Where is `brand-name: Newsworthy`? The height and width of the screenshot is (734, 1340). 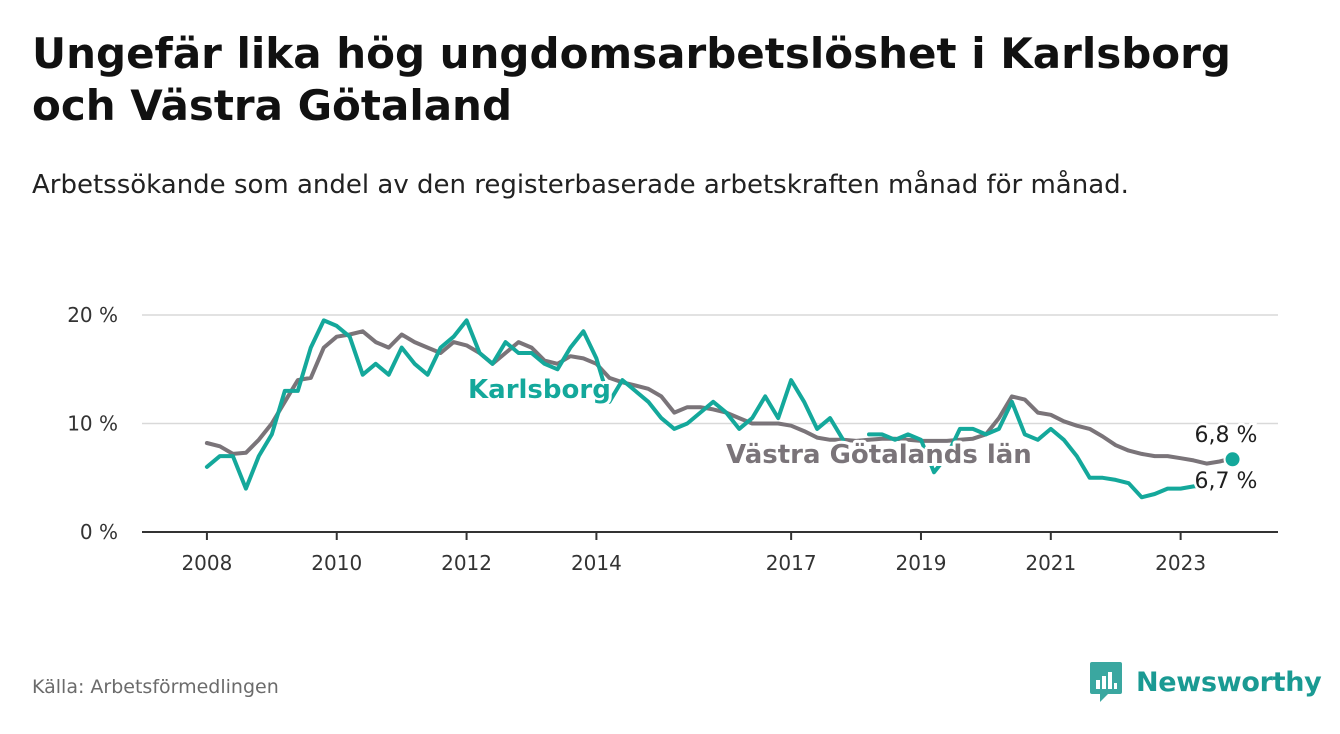 brand-name: Newsworthy is located at coordinates (1229, 682).